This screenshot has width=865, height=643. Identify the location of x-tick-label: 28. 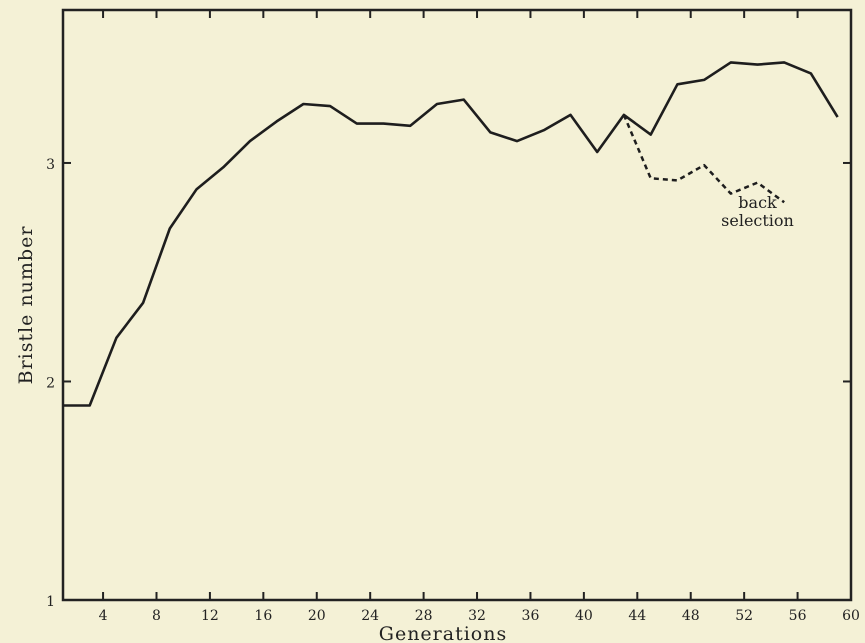
(424, 616).